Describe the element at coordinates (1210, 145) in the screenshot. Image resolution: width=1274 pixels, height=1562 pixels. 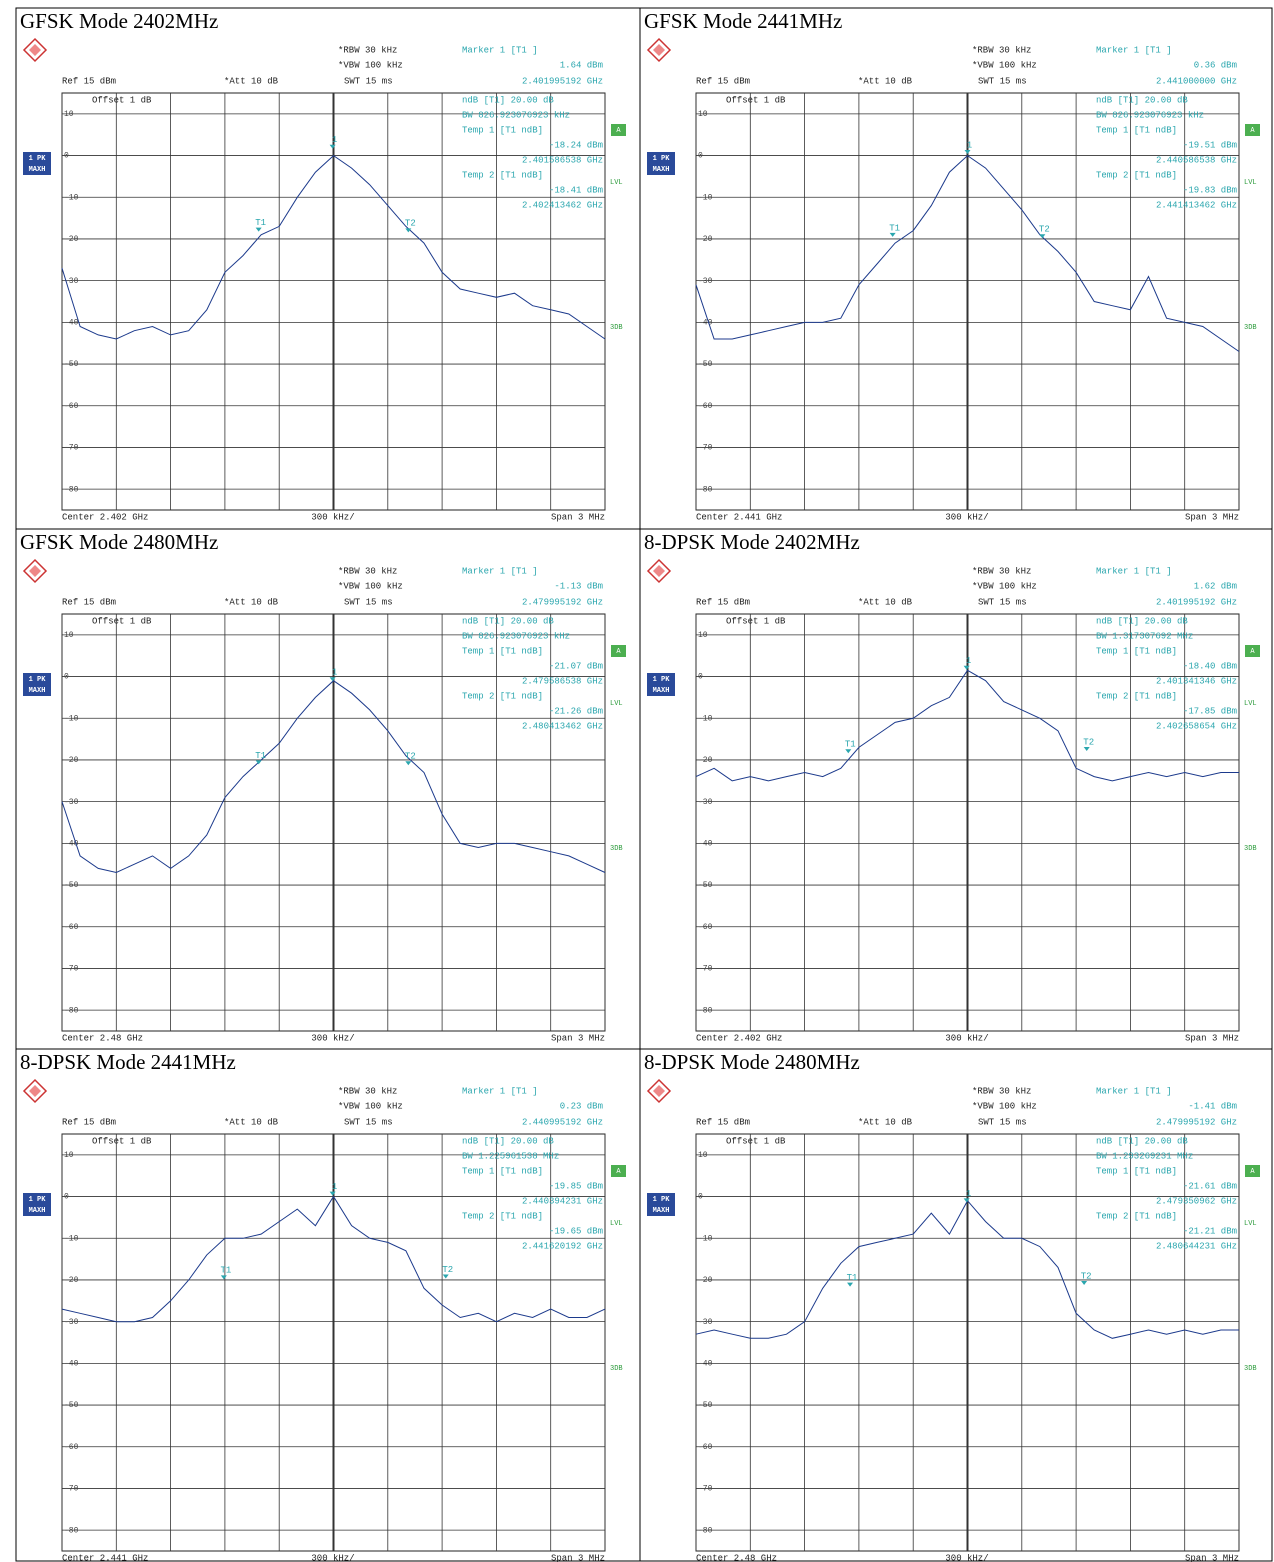
I see `marker-level: -19.51 dBm` at that location.